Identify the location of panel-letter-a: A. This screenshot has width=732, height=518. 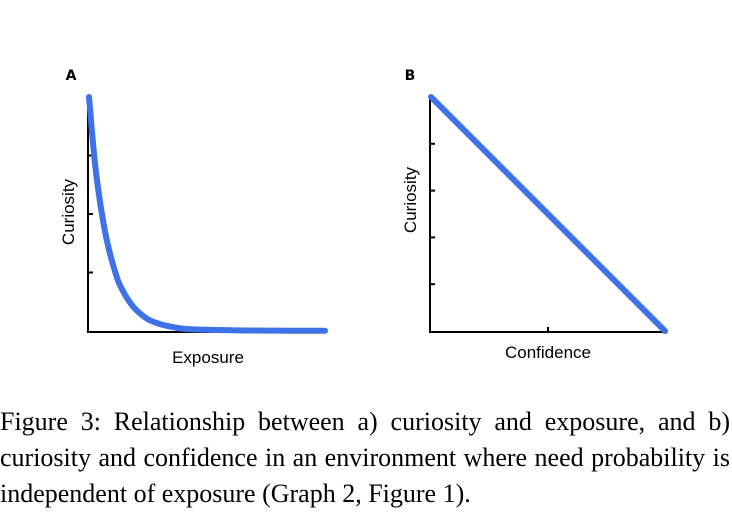
(71, 76).